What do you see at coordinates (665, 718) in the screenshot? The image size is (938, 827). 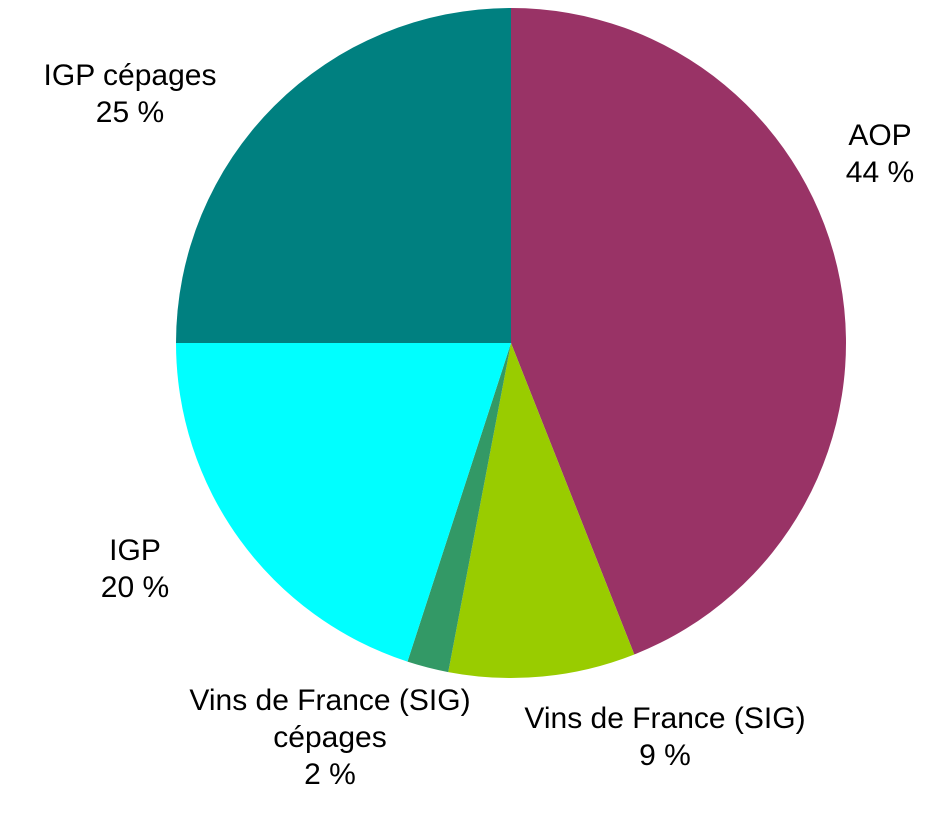 I see `category-label: Vins de France (SIG)` at bounding box center [665, 718].